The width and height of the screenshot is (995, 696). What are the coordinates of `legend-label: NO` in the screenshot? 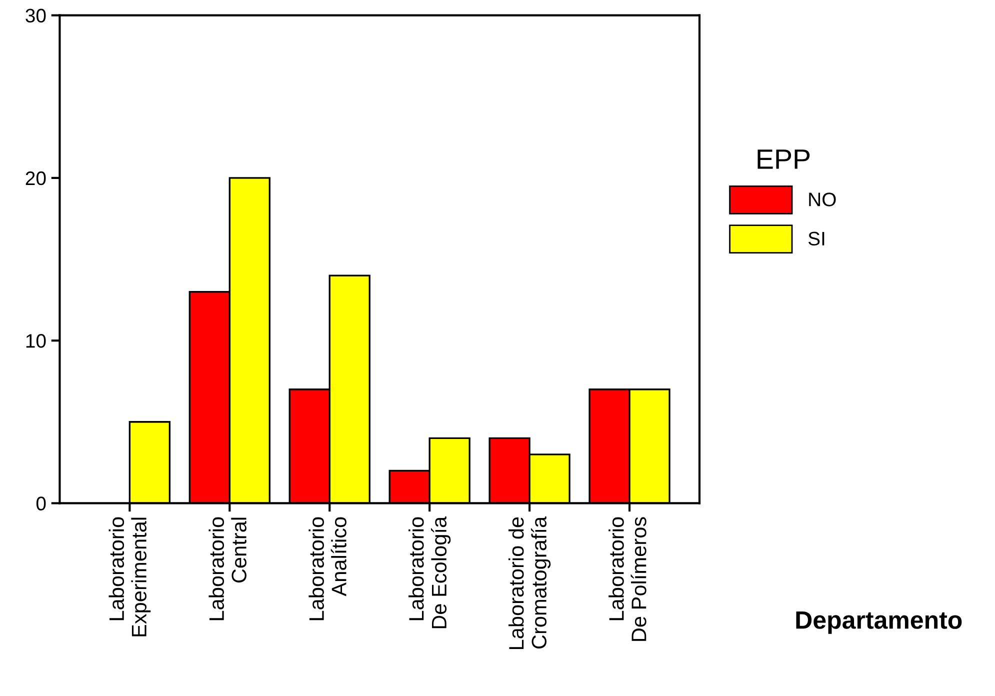 It's located at (822, 199).